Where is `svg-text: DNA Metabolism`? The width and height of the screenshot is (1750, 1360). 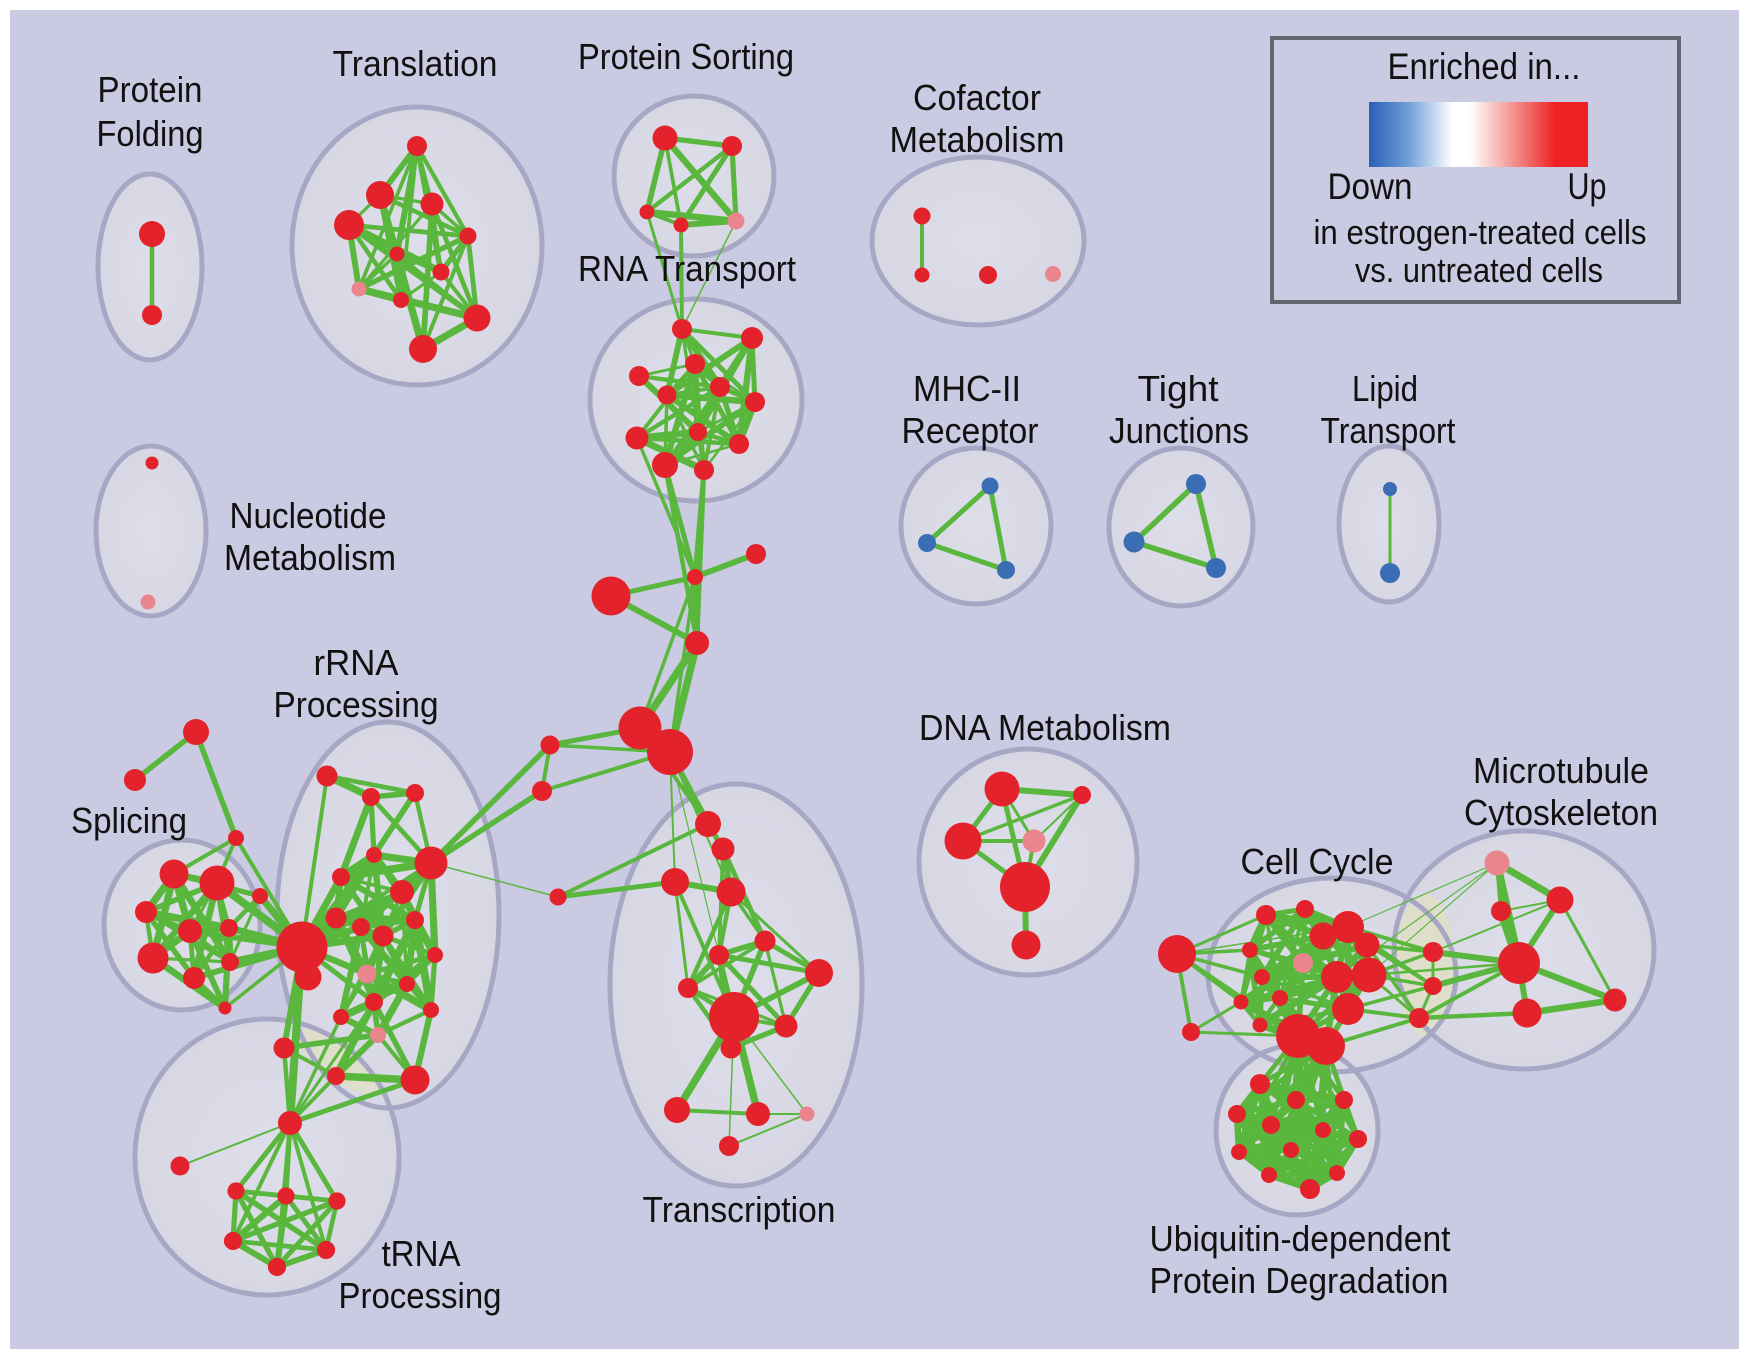
svg-text: DNA Metabolism is located at coordinates (1045, 727).